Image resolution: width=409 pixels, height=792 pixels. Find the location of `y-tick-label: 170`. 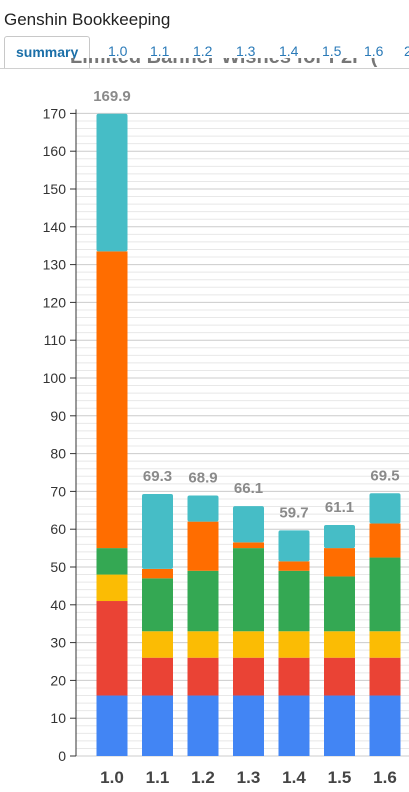

y-tick-label: 170 is located at coordinates (55, 113).